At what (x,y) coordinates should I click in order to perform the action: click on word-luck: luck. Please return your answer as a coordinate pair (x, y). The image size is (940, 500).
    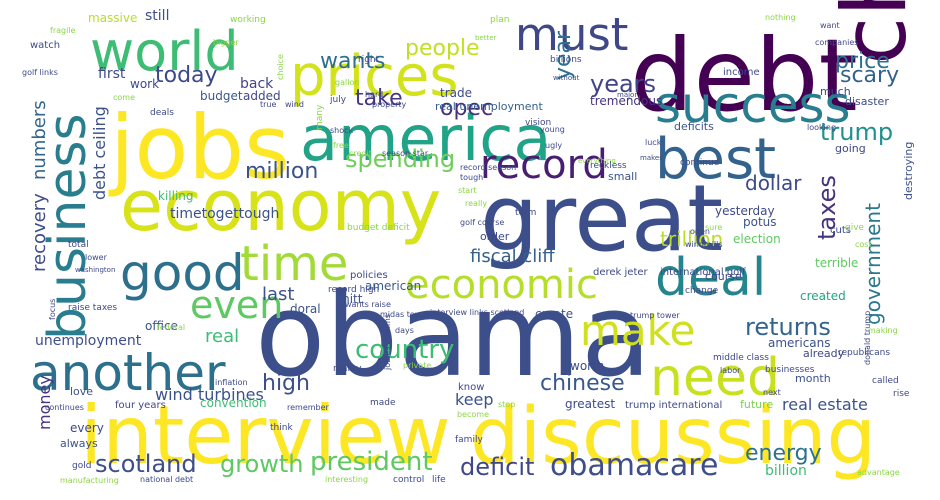
    Looking at the image, I should click on (653, 142).